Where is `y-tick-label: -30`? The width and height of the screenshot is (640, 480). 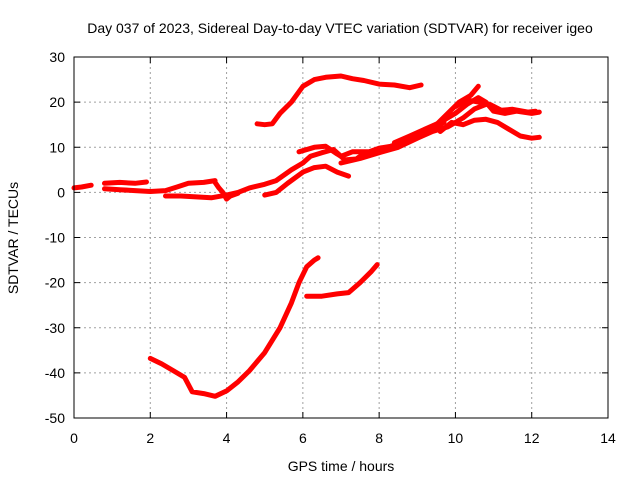 y-tick-label: -30 is located at coordinates (55, 328).